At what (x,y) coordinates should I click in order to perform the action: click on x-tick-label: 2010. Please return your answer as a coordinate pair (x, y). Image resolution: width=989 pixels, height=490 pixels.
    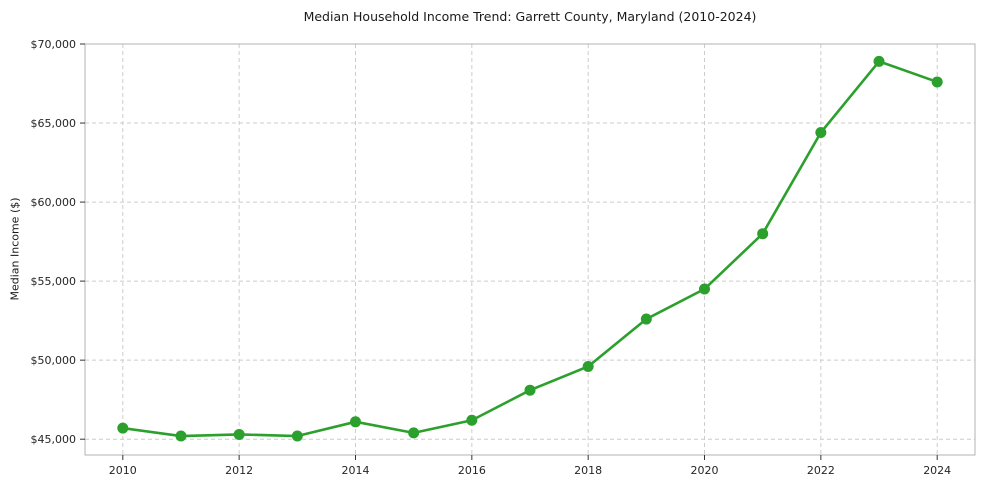
    Looking at the image, I should click on (123, 470).